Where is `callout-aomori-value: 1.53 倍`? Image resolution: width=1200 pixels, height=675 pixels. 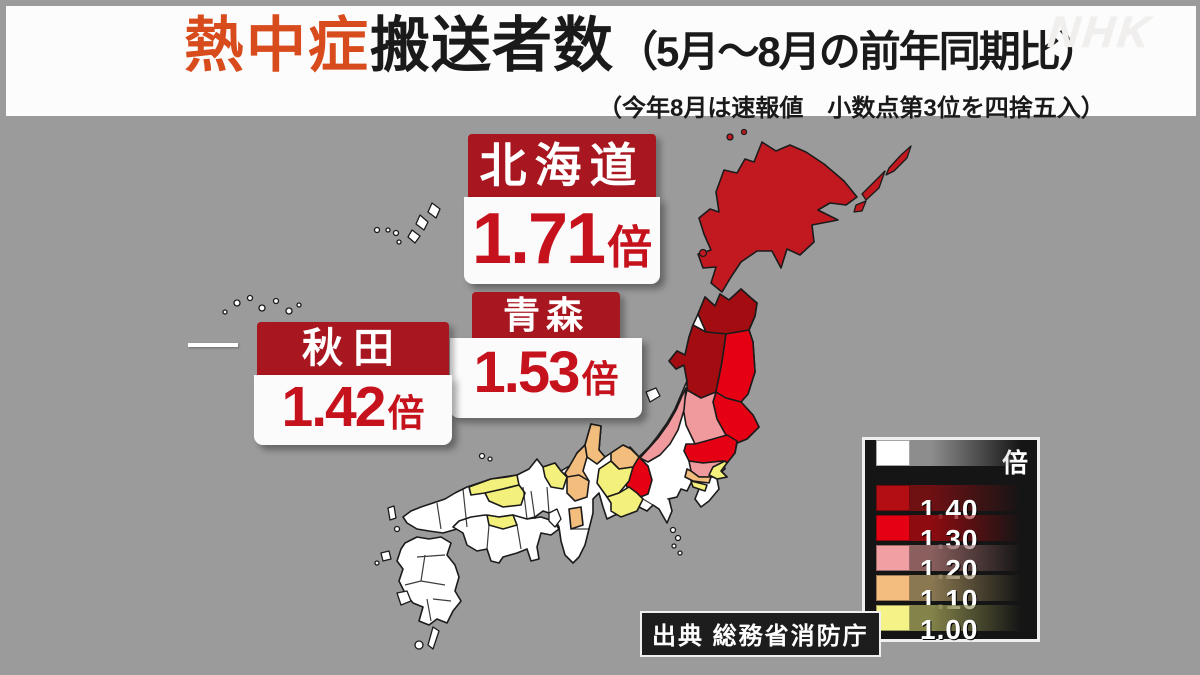
callout-aomori-value: 1.53 倍 is located at coordinates (546, 378).